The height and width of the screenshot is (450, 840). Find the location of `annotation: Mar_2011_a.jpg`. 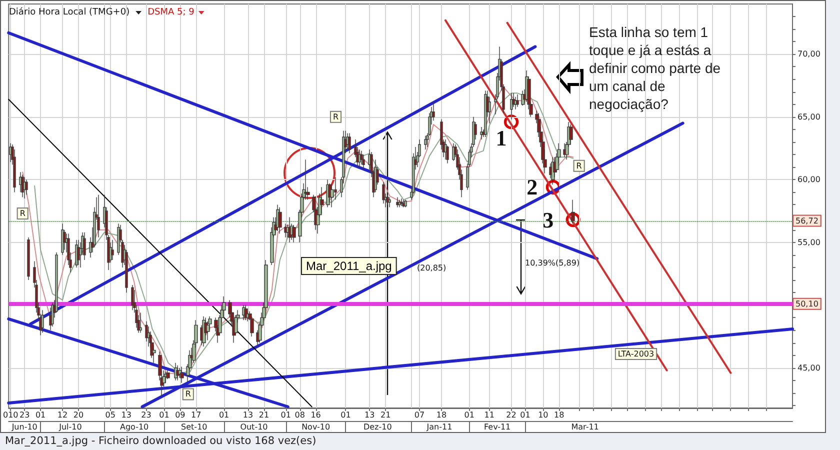

annotation: Mar_2011_a.jpg is located at coordinates (349, 266).